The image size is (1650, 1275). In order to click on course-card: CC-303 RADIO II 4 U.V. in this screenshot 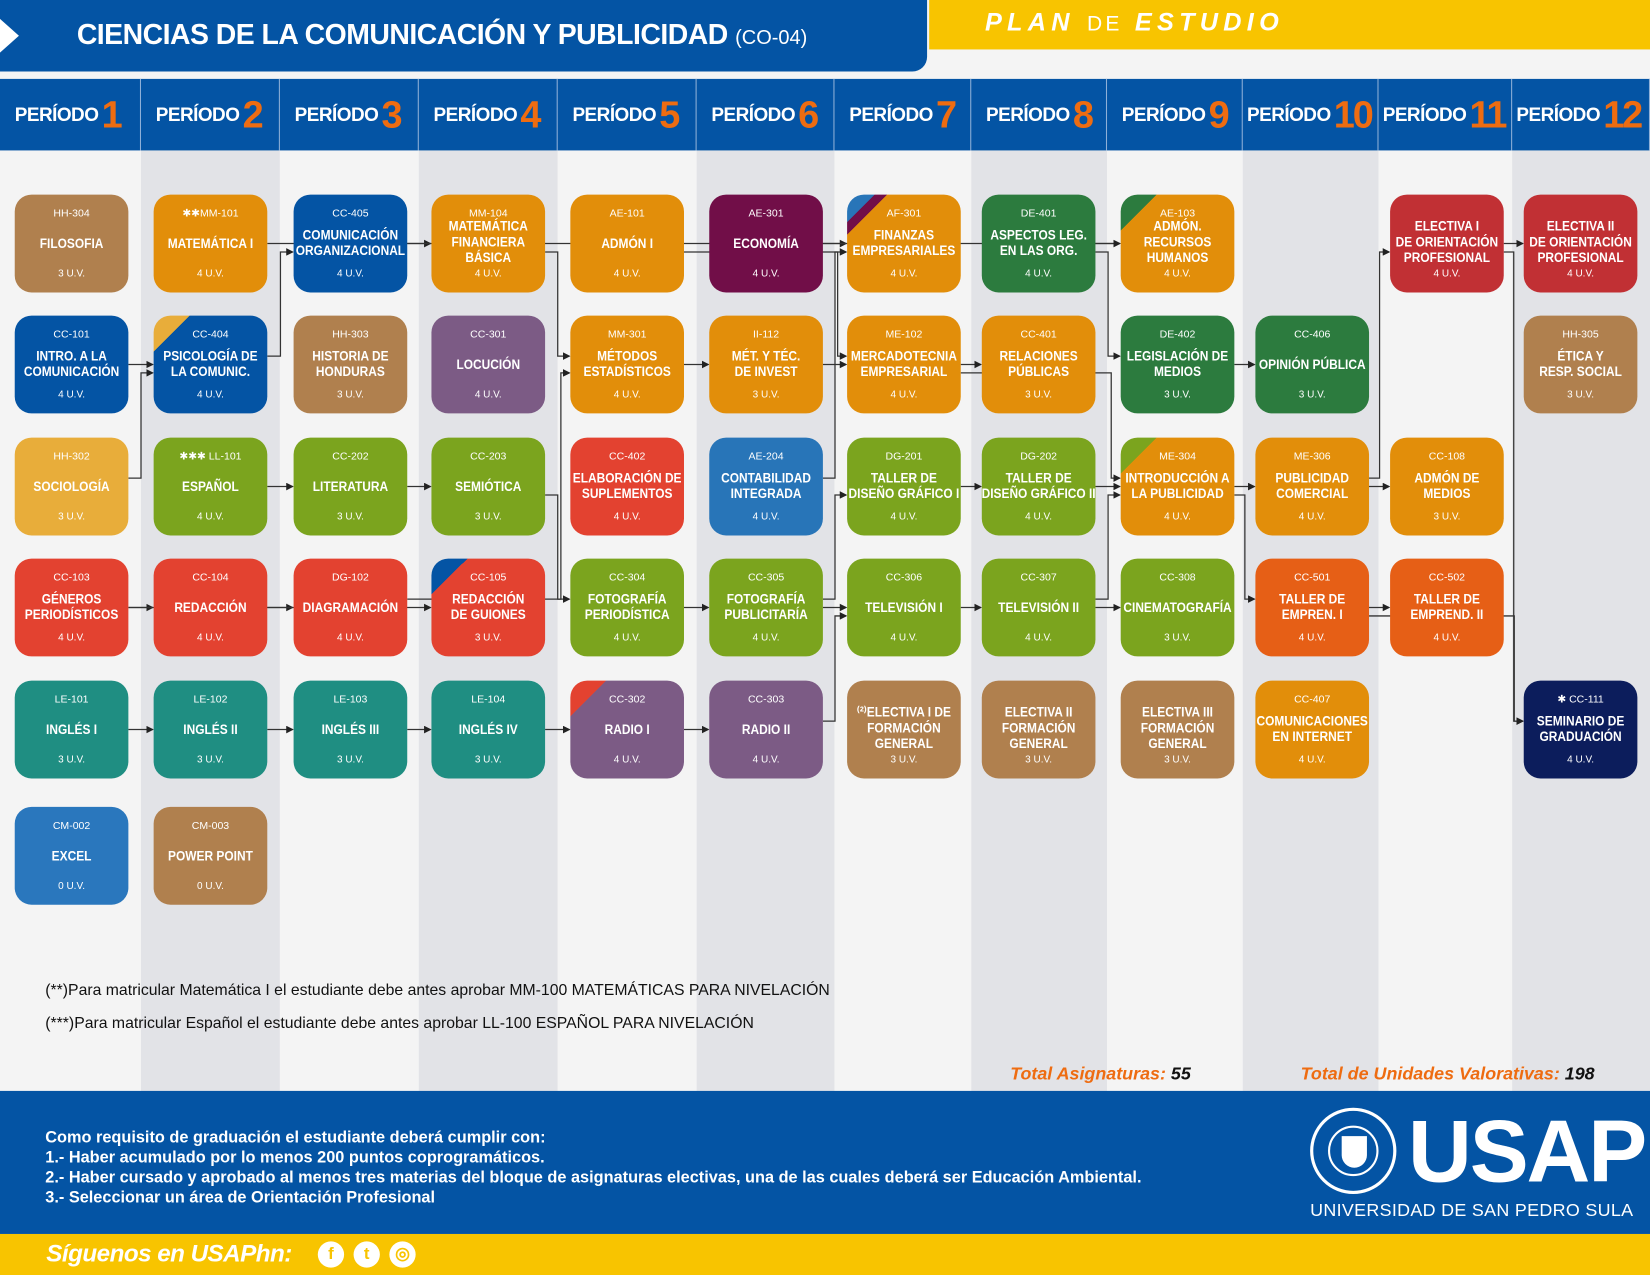, I will do `click(766, 729)`.